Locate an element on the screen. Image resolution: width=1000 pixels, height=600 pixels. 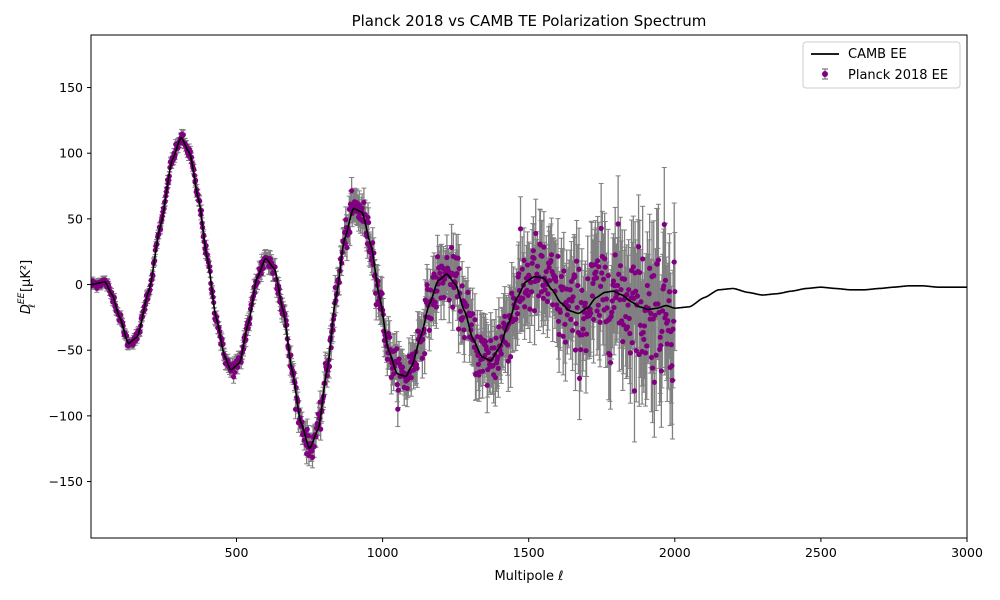
y-tick-label: −100 is located at coordinates (66, 415).